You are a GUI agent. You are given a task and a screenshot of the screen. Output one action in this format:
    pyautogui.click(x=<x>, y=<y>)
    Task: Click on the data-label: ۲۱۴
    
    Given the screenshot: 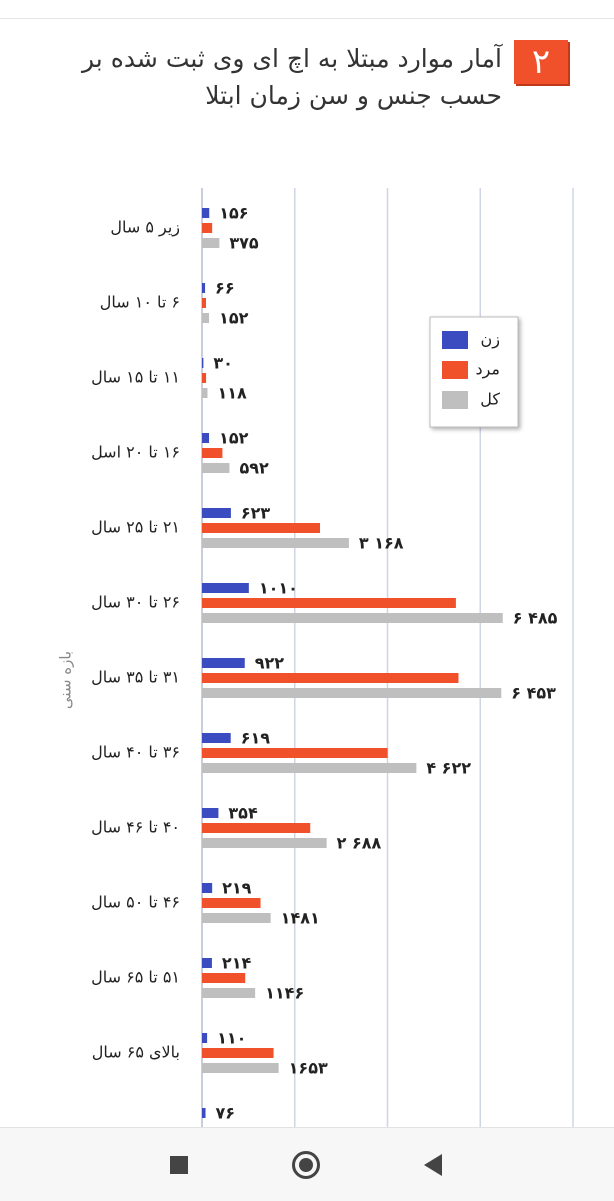 What is the action you would take?
    pyautogui.click(x=237, y=963)
    